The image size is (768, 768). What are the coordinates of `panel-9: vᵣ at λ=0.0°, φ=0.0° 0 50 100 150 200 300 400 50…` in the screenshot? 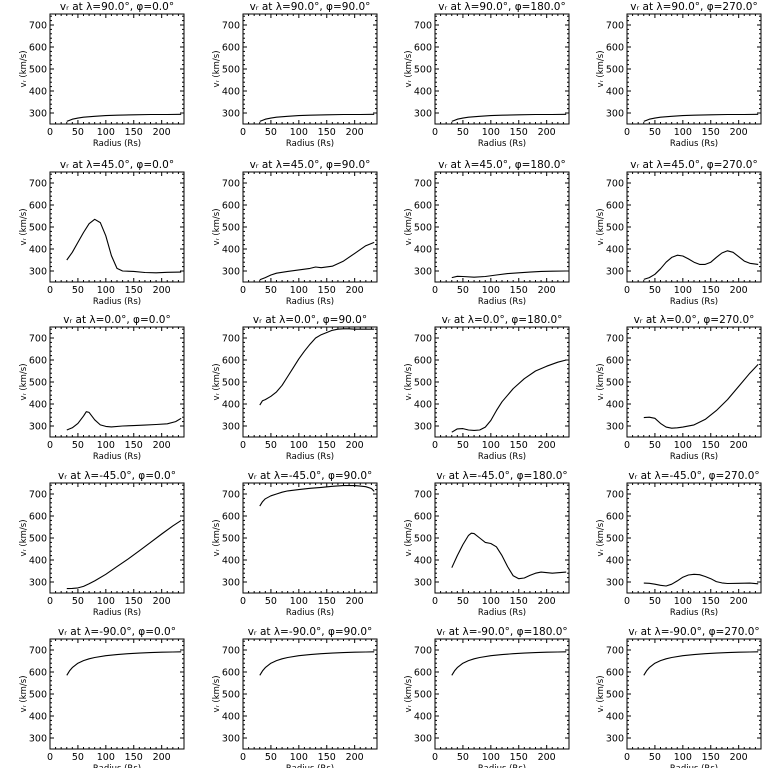 It's located at (102, 388).